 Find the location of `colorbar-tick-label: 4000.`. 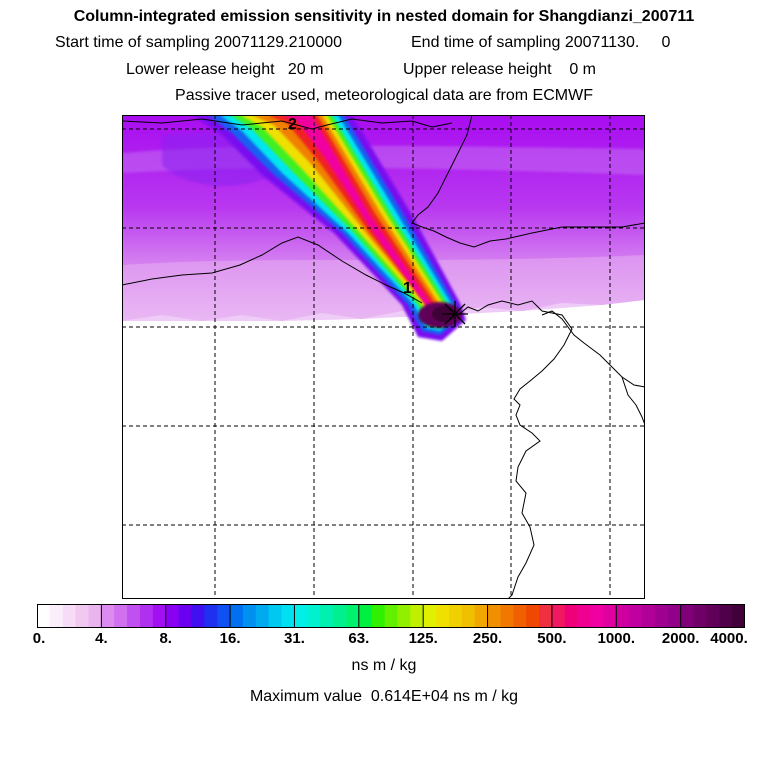

colorbar-tick-label: 4000. is located at coordinates (729, 638).